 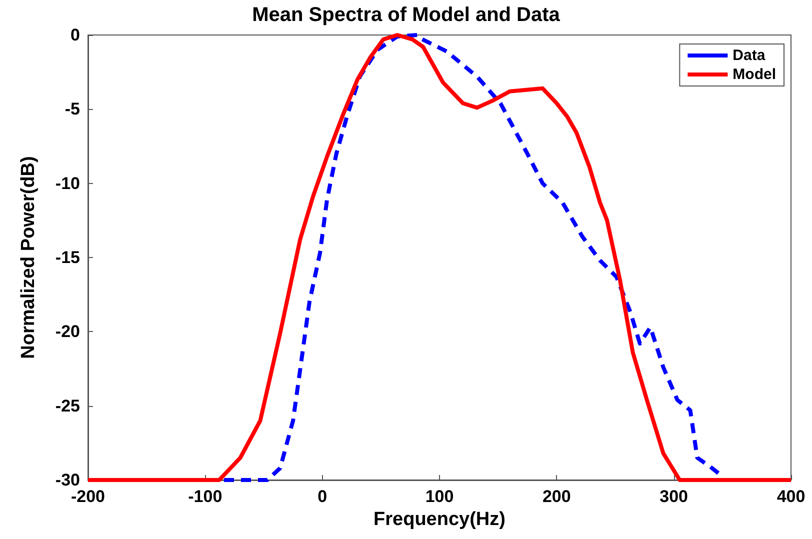 What do you see at coordinates (28, 257) in the screenshot?
I see `y-axis-title: Normalized Power(dB)` at bounding box center [28, 257].